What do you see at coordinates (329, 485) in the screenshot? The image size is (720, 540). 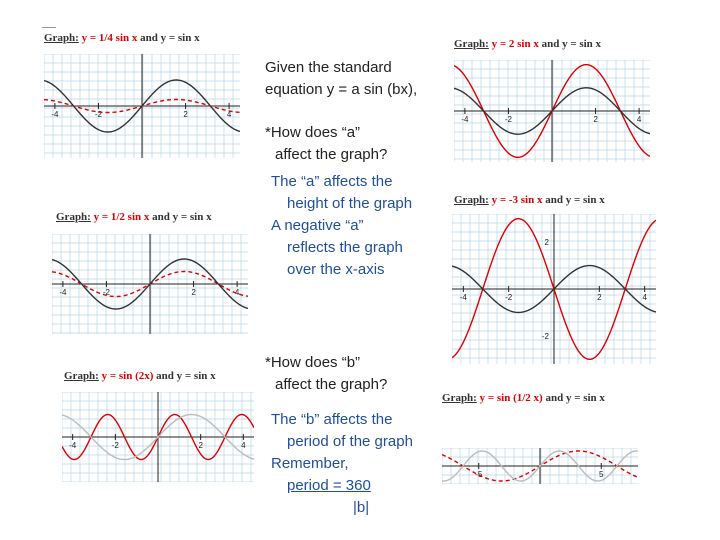 I see `period-formula: period = 360` at bounding box center [329, 485].